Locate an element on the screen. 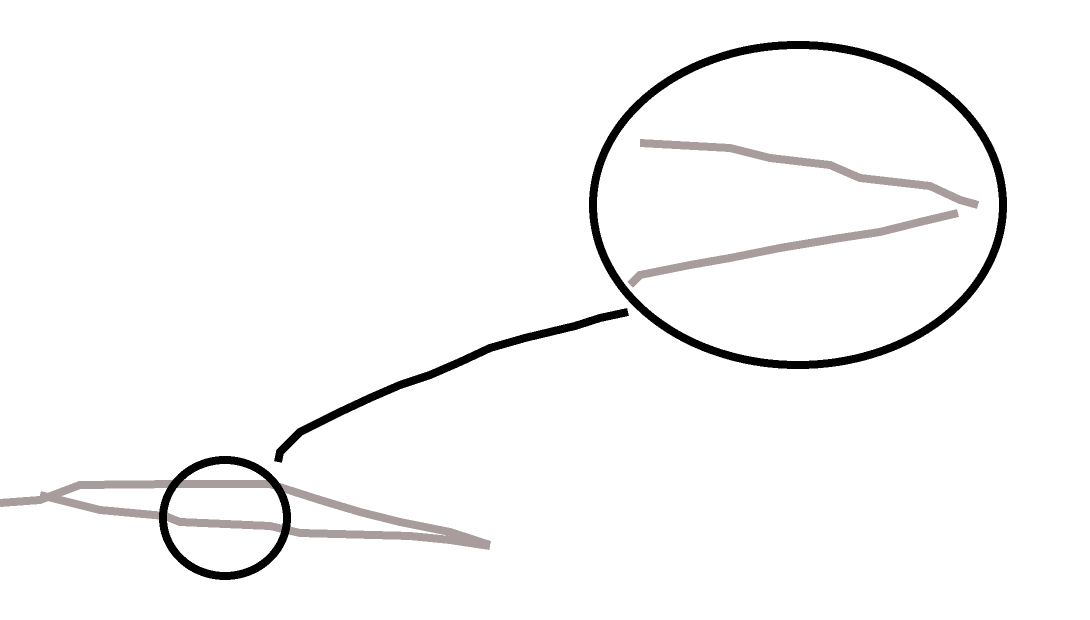  small-circle-shading is located at coordinates (246, 515).